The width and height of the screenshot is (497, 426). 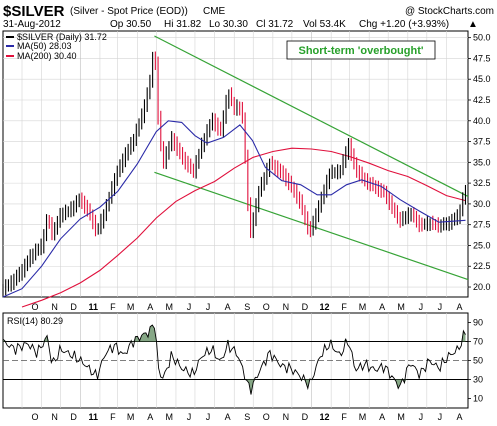 I want to click on exchange: CME, so click(x=214, y=11).